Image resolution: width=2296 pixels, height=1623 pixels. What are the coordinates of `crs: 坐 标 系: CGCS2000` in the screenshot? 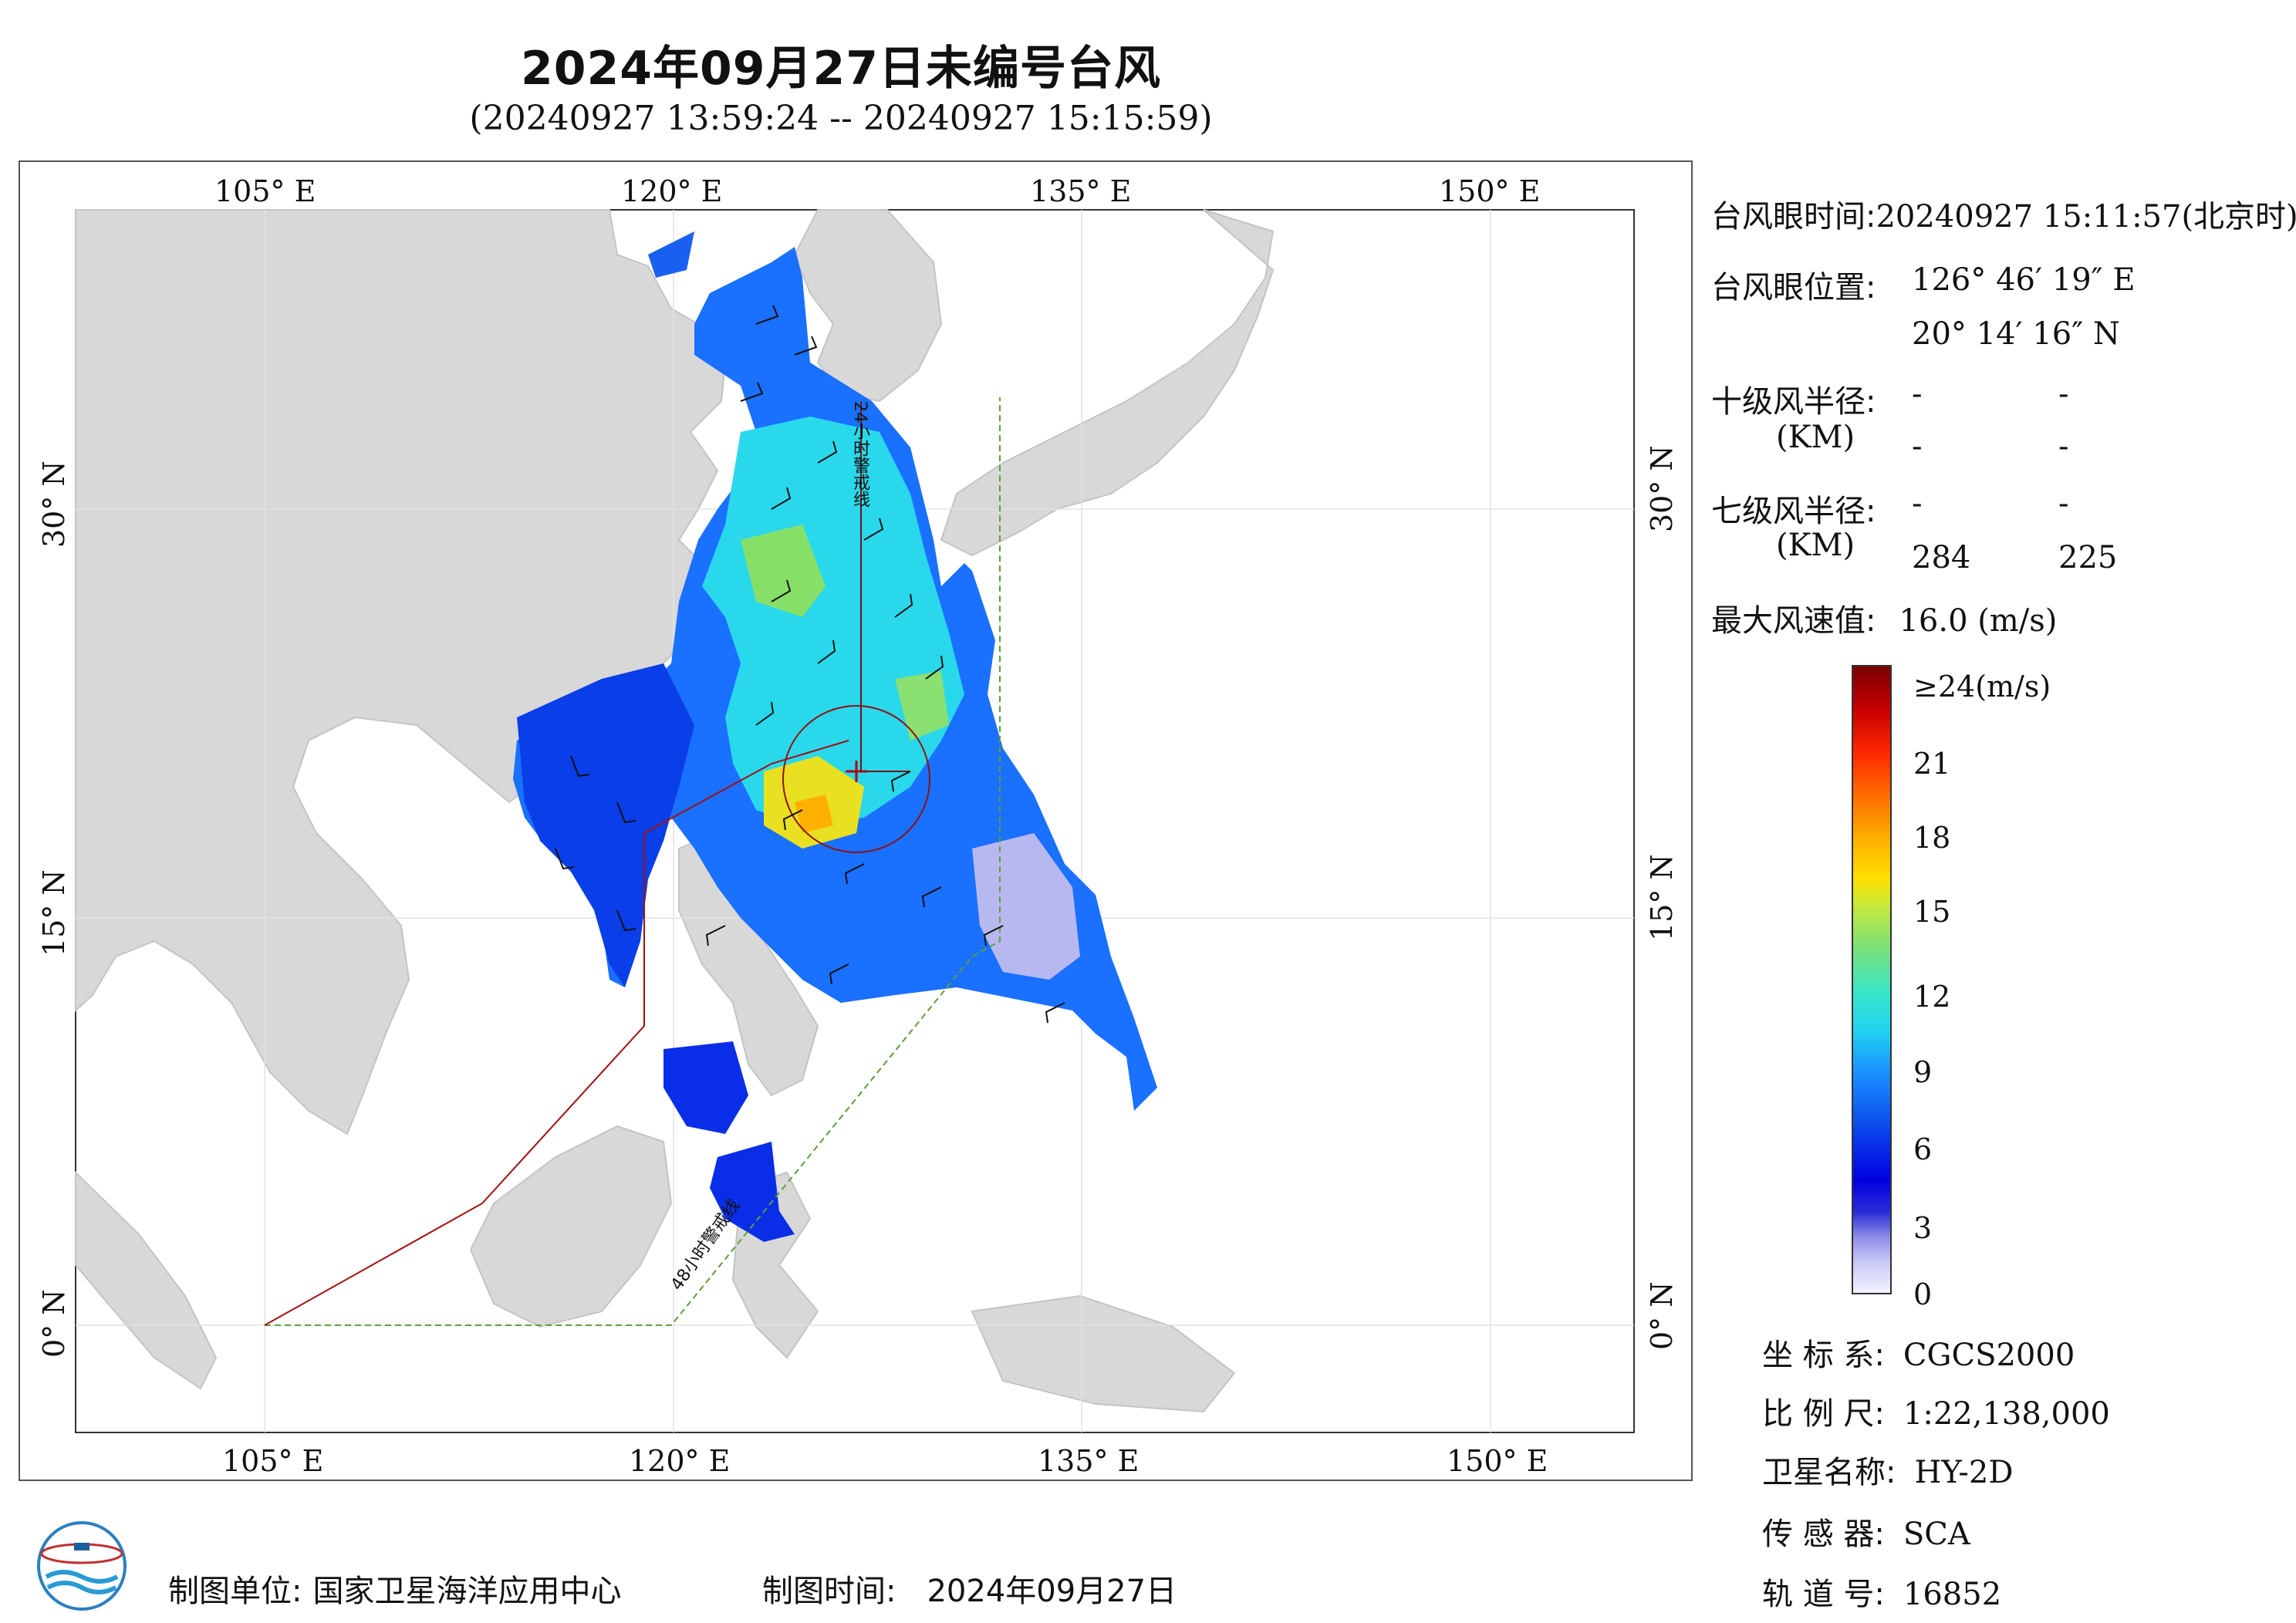 It's located at (1918, 1352).